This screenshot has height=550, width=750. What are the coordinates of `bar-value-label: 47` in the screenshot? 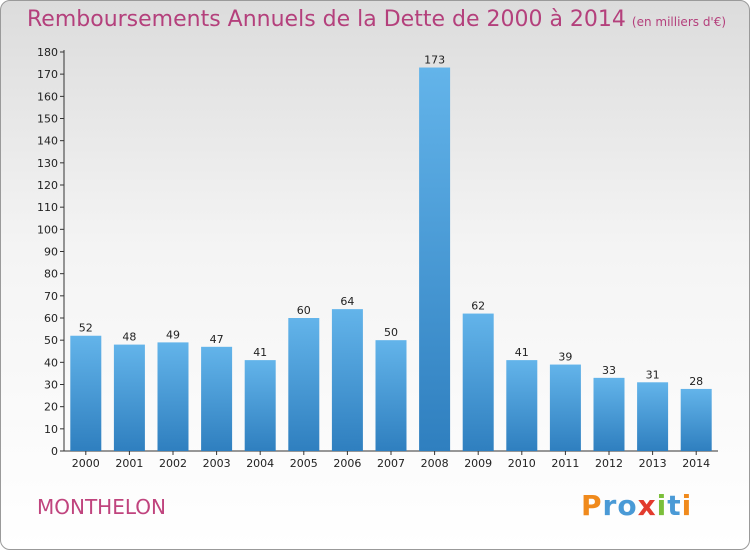 It's located at (217, 339).